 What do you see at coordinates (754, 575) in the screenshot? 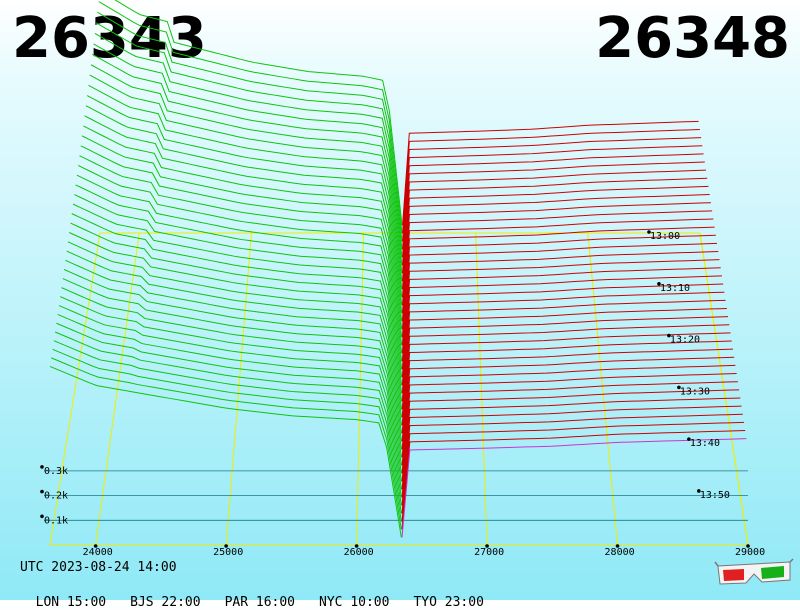
I see `3d-glasses-icon` at bounding box center [754, 575].